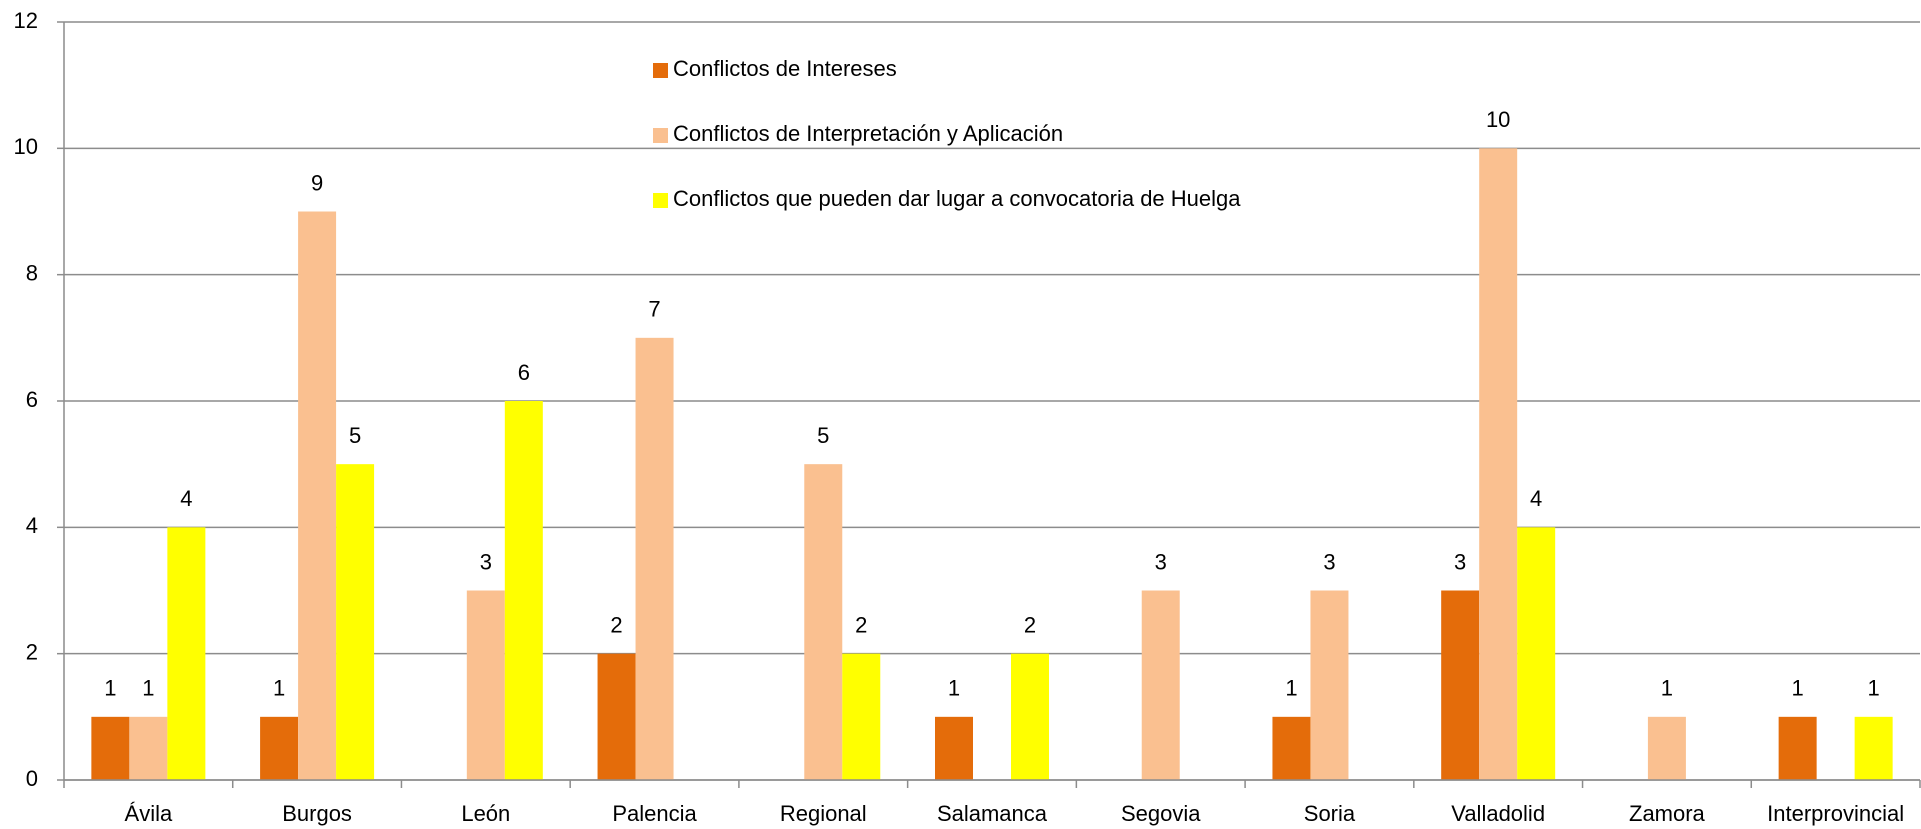 The image size is (1921, 829). I want to click on data-label: 9, so click(317, 182).